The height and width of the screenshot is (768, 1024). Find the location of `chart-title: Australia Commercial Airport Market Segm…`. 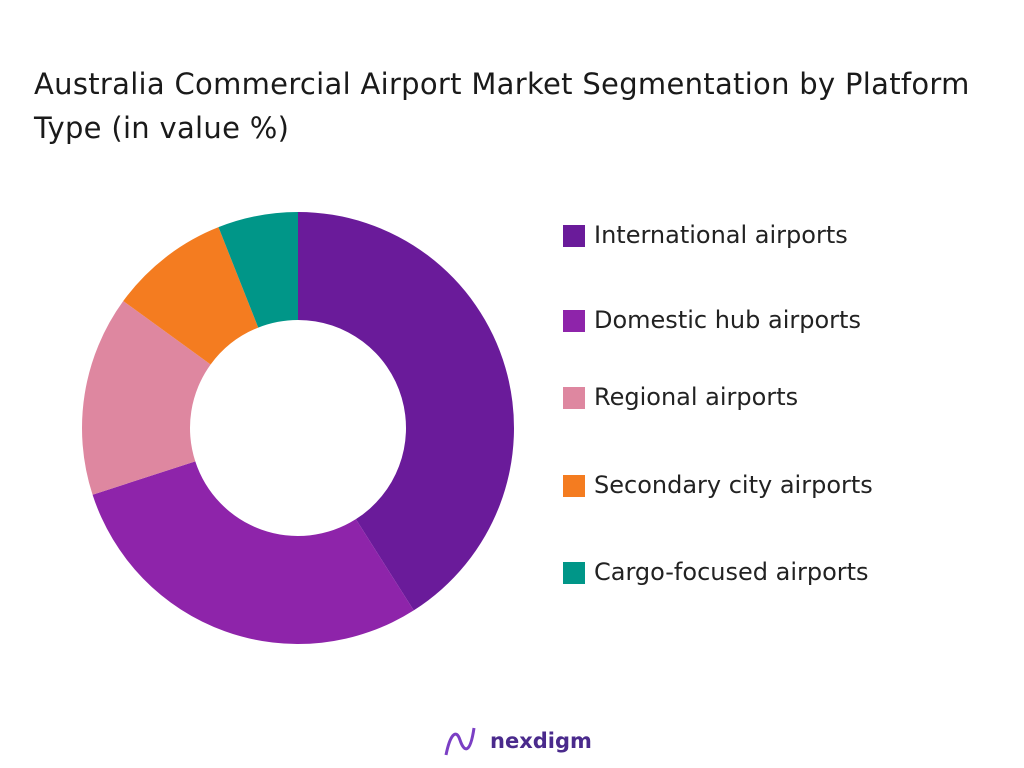

chart-title: Australia Commercial Airport Market Segm… is located at coordinates (502, 106).